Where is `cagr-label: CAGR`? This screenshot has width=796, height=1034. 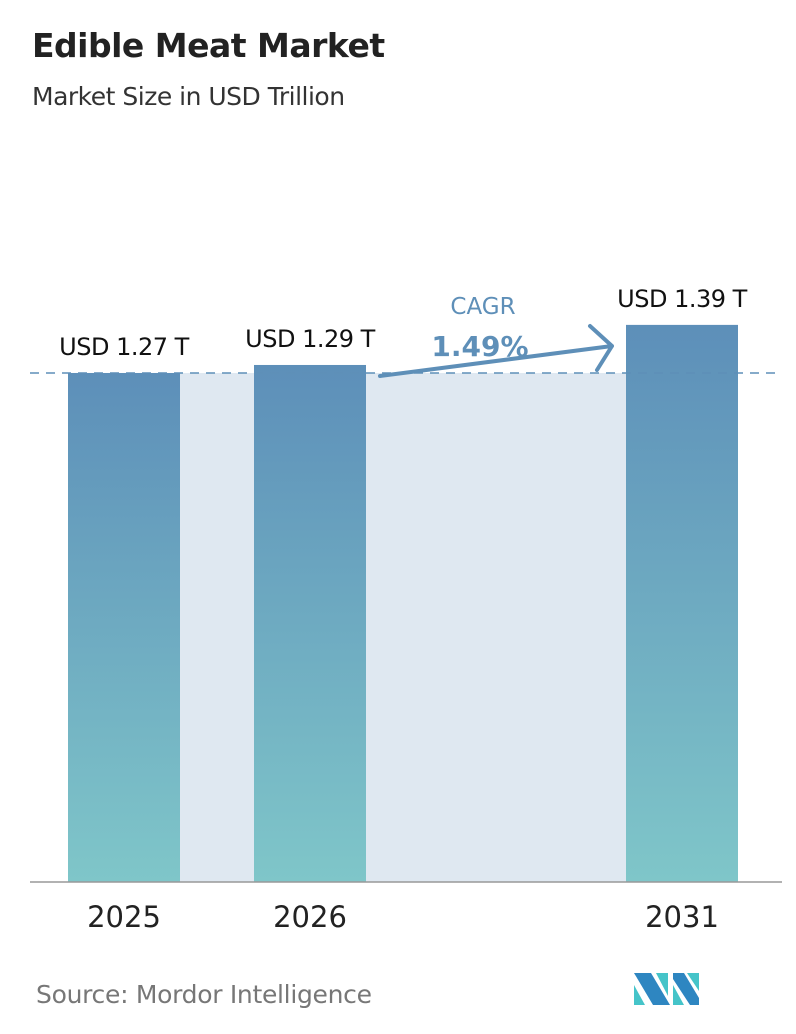
cagr-label: CAGR is located at coordinates (482, 307).